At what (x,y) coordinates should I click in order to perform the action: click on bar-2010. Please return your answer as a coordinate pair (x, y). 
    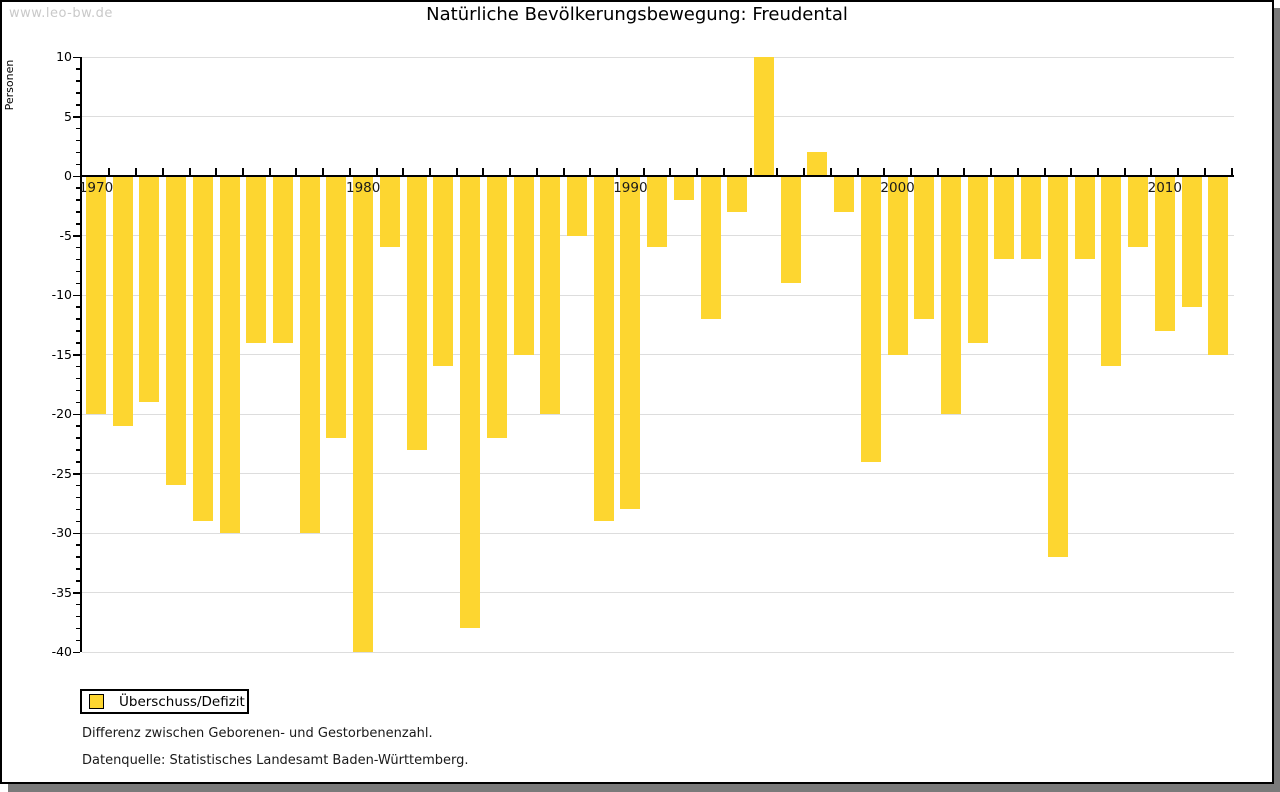
    Looking at the image, I should click on (1164, 253).